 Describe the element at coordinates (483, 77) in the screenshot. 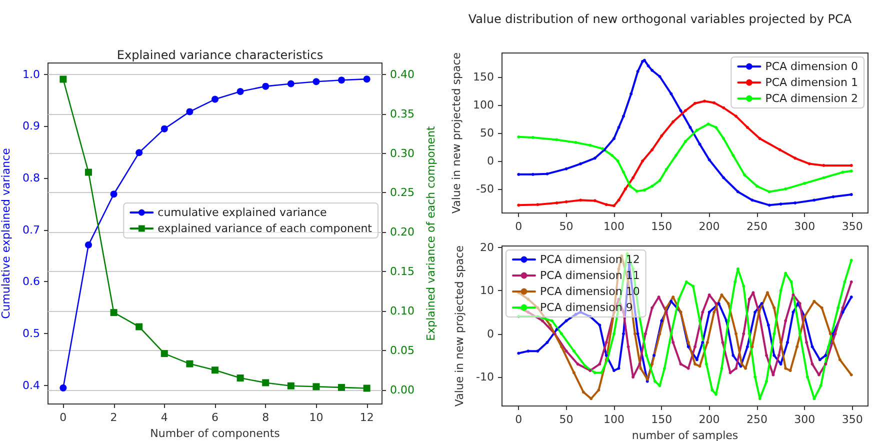

I see `y-tick-label: 150` at that location.